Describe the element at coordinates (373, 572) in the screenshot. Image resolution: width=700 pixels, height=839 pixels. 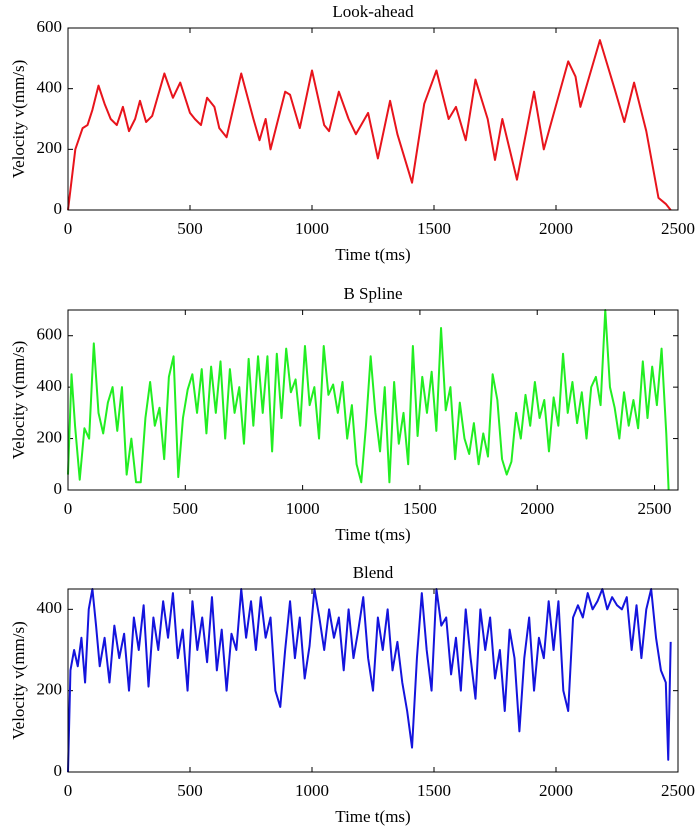
I see `panel-title: Blend` at that location.